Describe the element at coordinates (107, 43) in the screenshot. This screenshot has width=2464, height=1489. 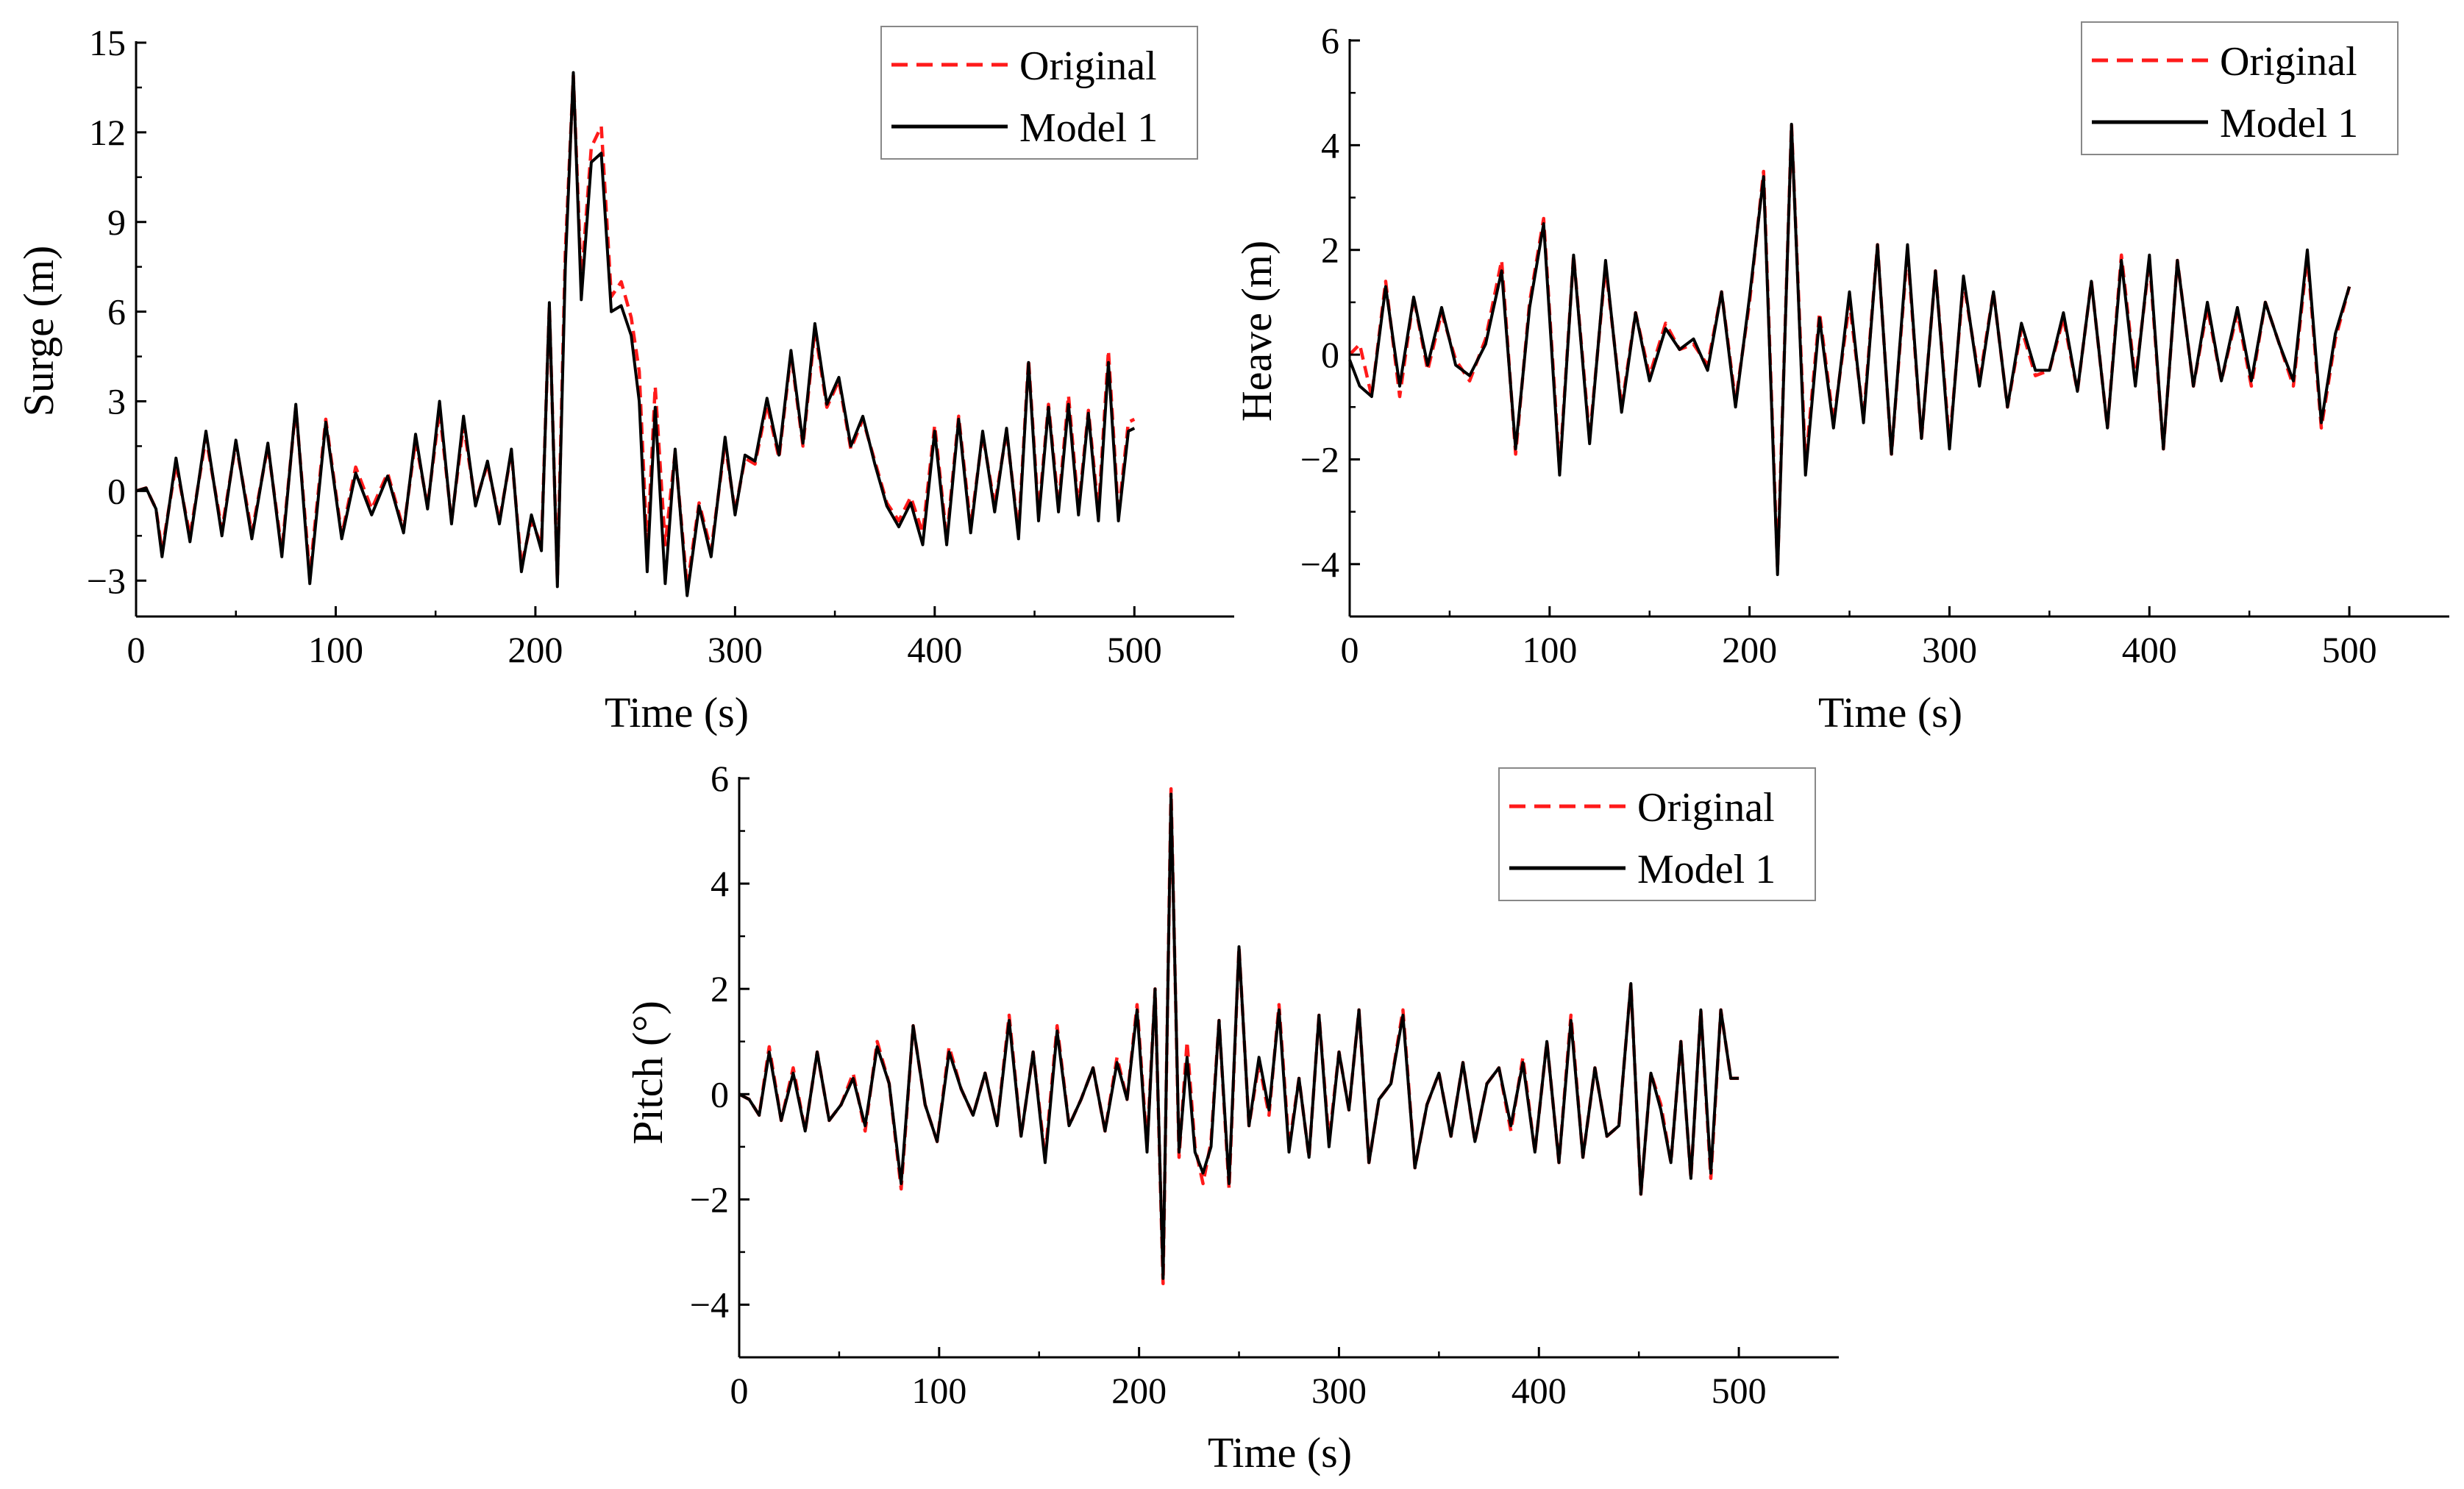
I see `surge-y-tick-label: 15` at that location.